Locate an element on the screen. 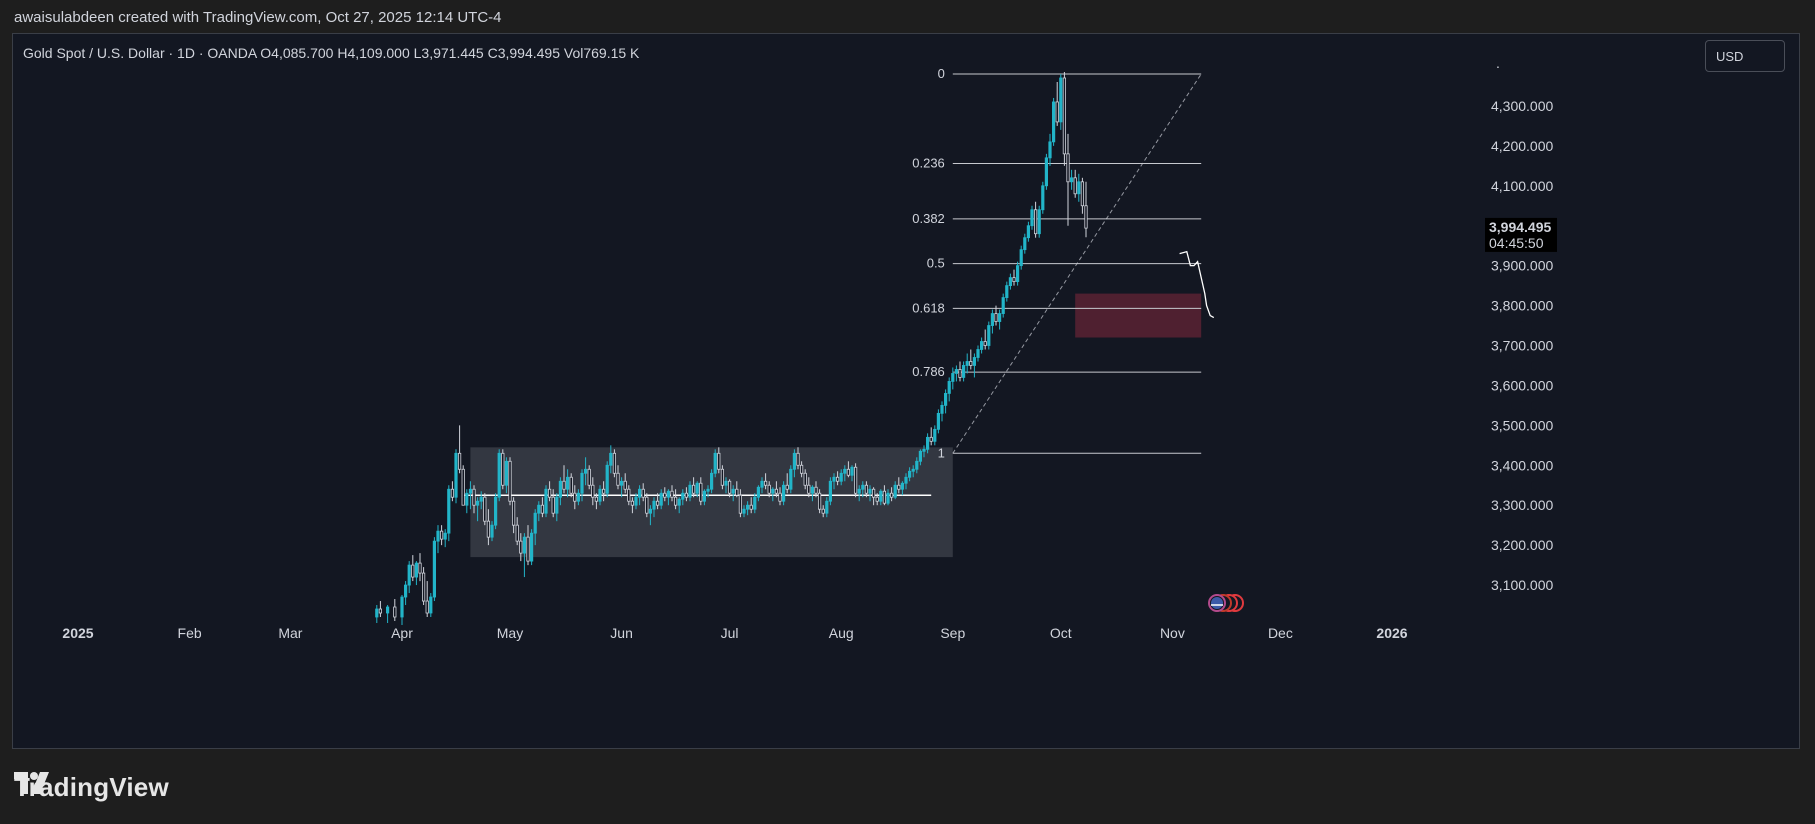 The width and height of the screenshot is (1815, 824). time-tick-label: May is located at coordinates (510, 633).